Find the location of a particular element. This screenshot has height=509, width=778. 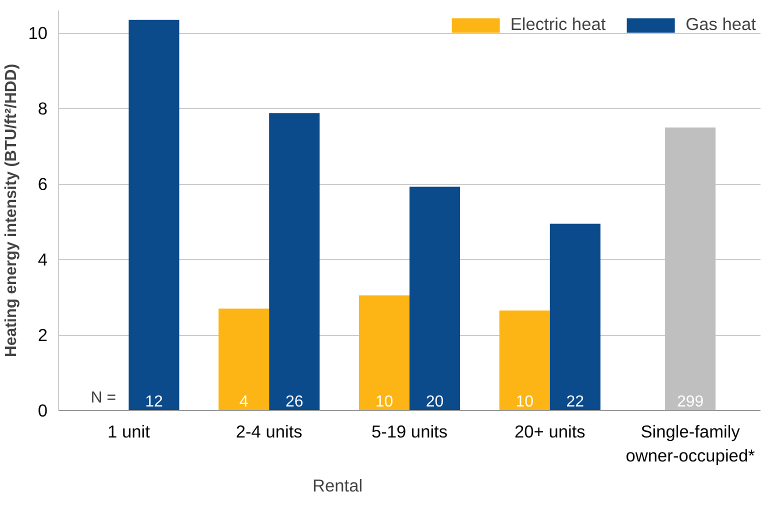

y-tick-label: 4 is located at coordinates (43, 260).